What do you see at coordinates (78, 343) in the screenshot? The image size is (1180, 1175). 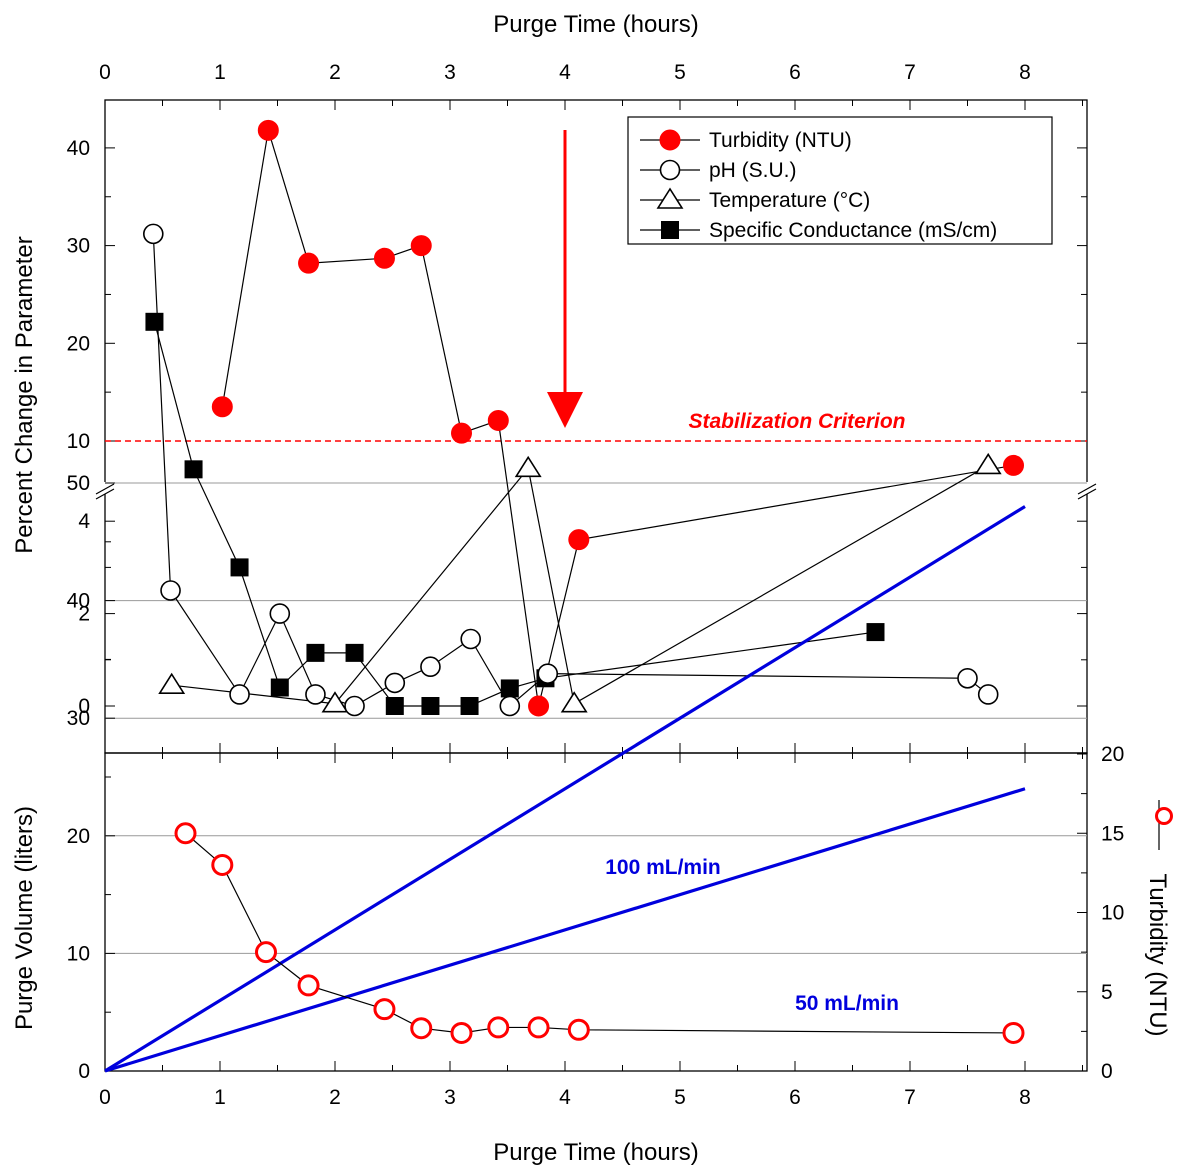 I see `upper-y-tick-label: 20` at bounding box center [78, 343].